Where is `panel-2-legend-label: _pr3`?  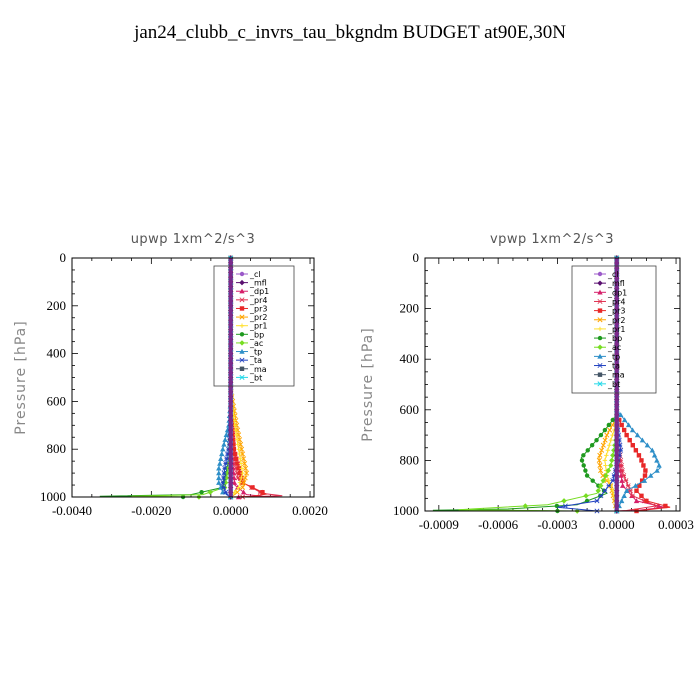
panel-2-legend-label: _pr3 is located at coordinates (616, 311).